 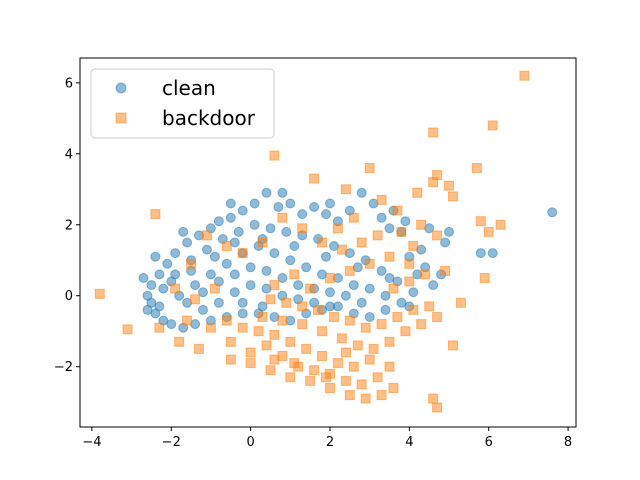 I want to click on x-tick-label: 6, so click(x=489, y=442).